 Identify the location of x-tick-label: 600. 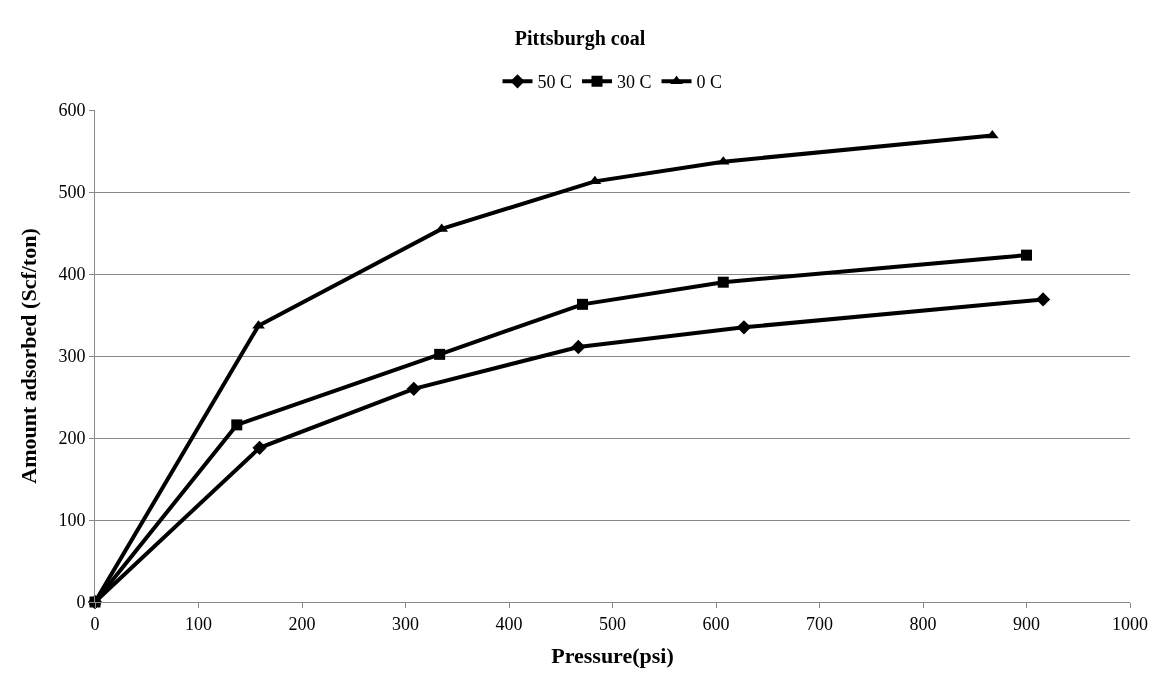
(716, 623).